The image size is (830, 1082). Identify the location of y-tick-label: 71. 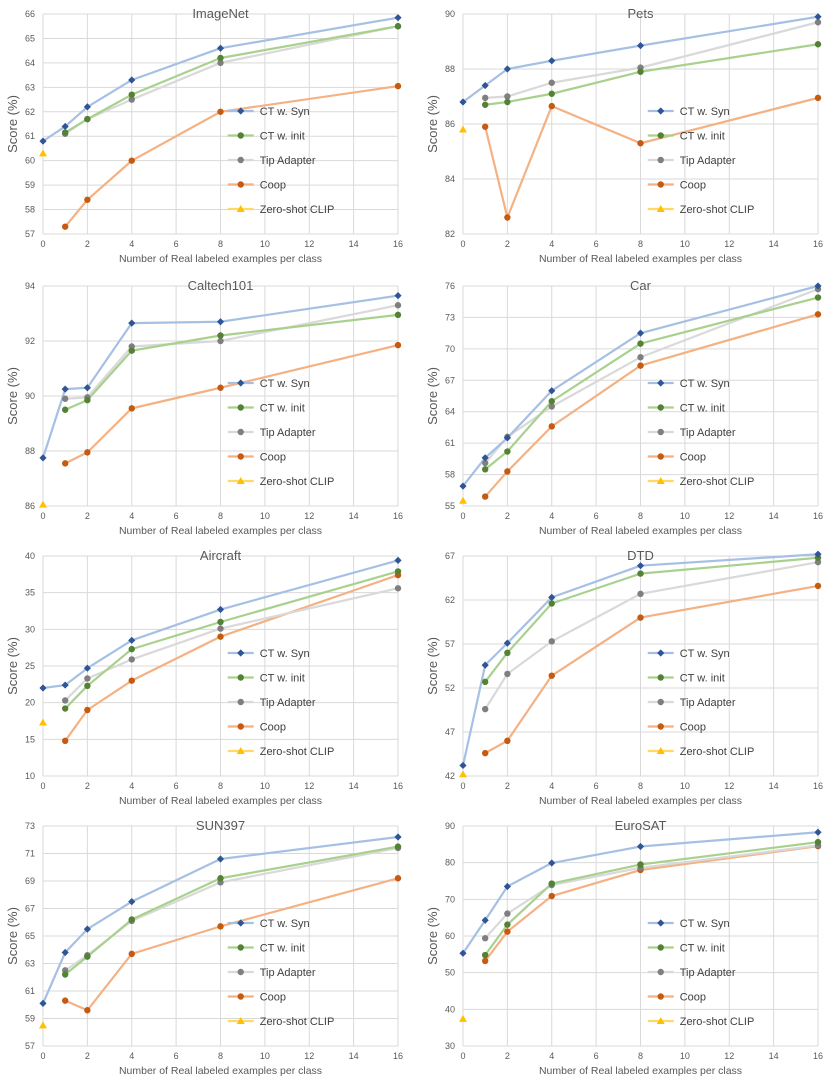
(30, 854).